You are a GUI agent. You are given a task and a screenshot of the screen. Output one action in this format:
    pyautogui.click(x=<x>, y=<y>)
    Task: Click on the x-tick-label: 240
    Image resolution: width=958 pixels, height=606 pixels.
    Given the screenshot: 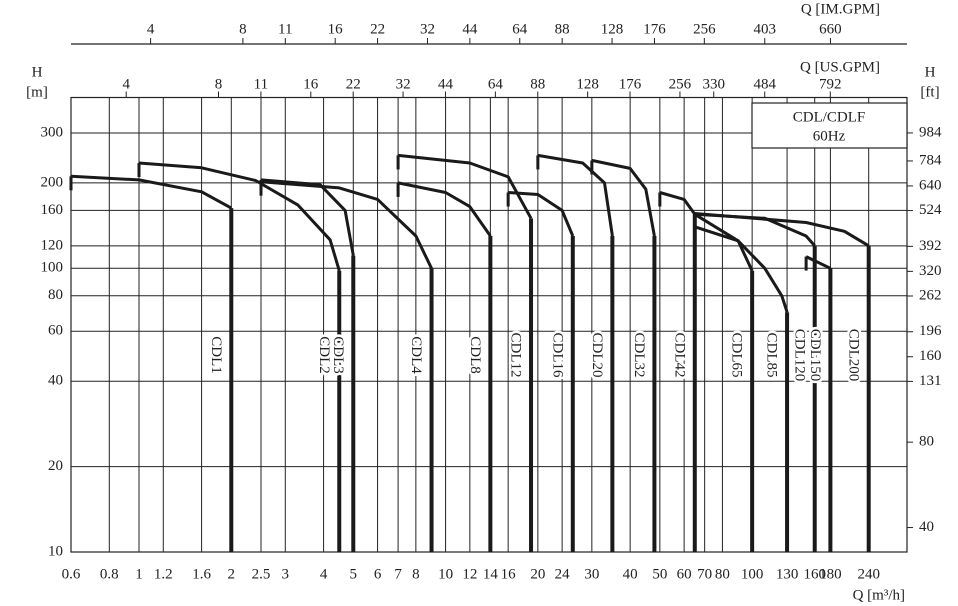 What is the action you would take?
    pyautogui.click(x=868, y=574)
    